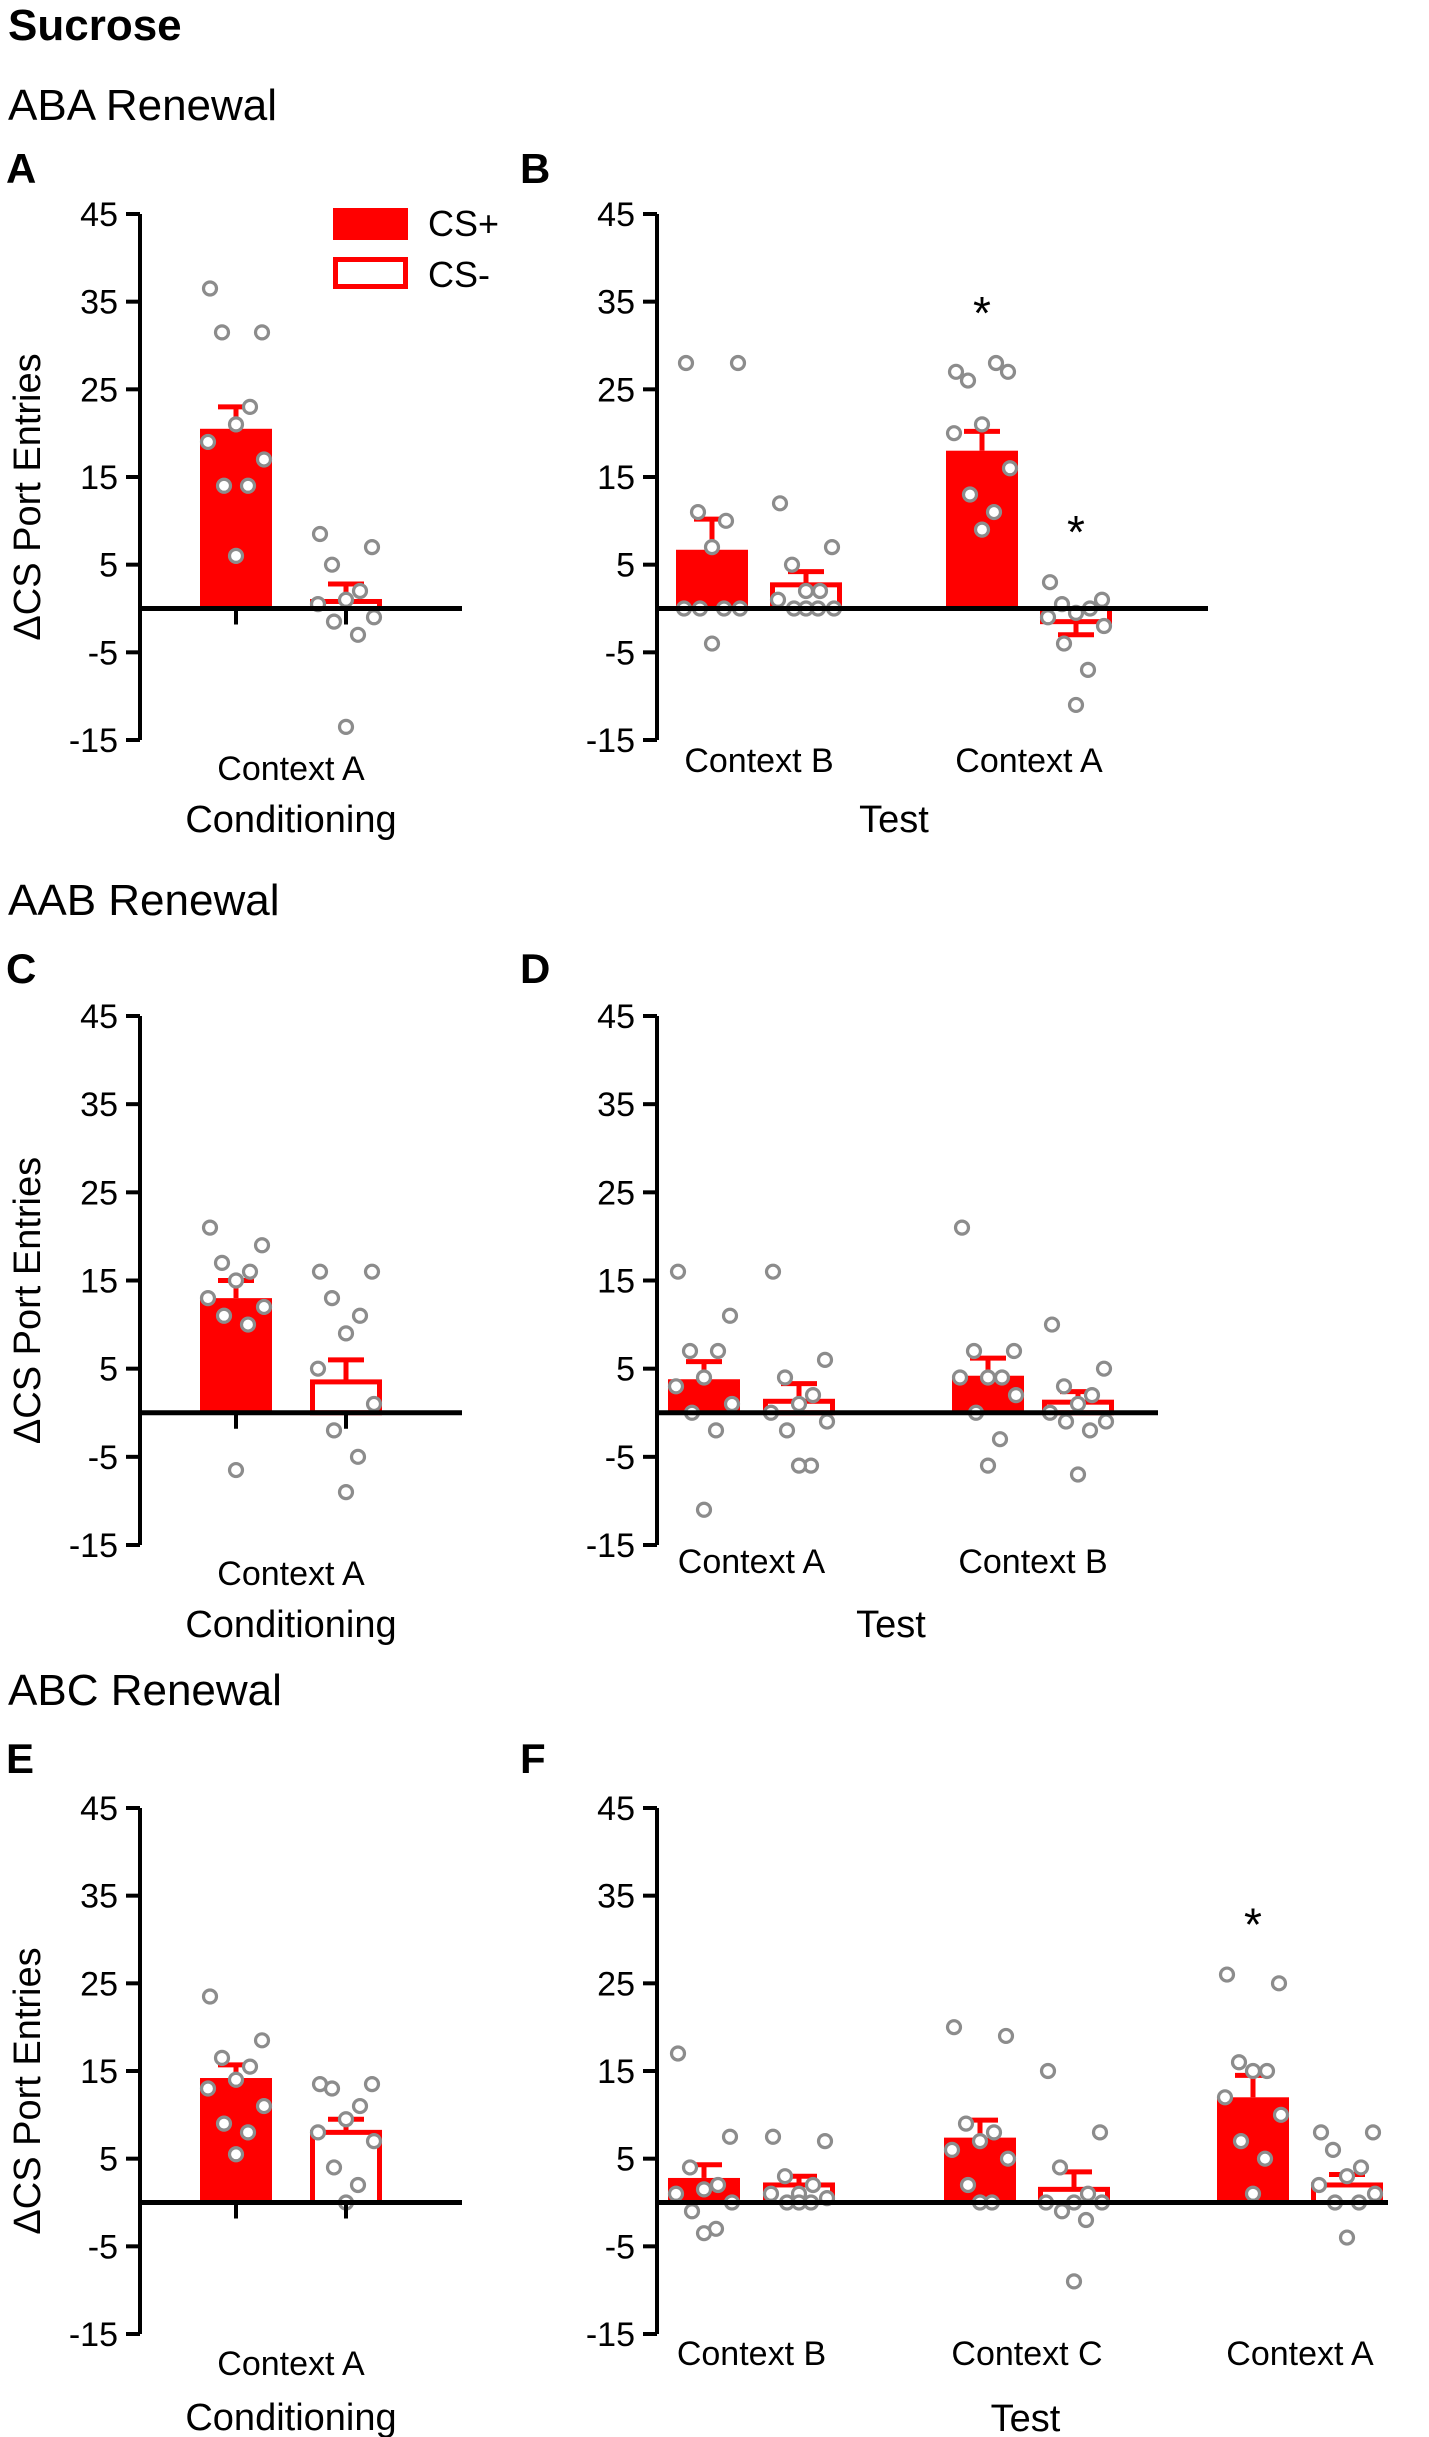 The height and width of the screenshot is (2437, 1429). Describe the element at coordinates (1032, 1562) in the screenshot. I see `category-label-d: Context B` at that location.